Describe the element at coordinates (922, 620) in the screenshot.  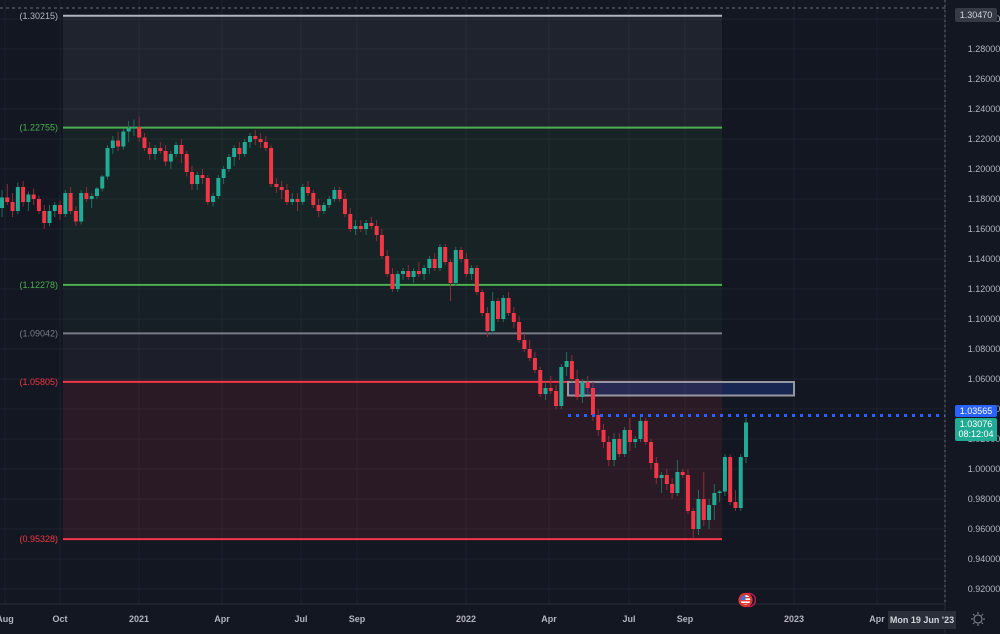
I see `crosshair-date-label: Mon 19 Jun '23` at that location.